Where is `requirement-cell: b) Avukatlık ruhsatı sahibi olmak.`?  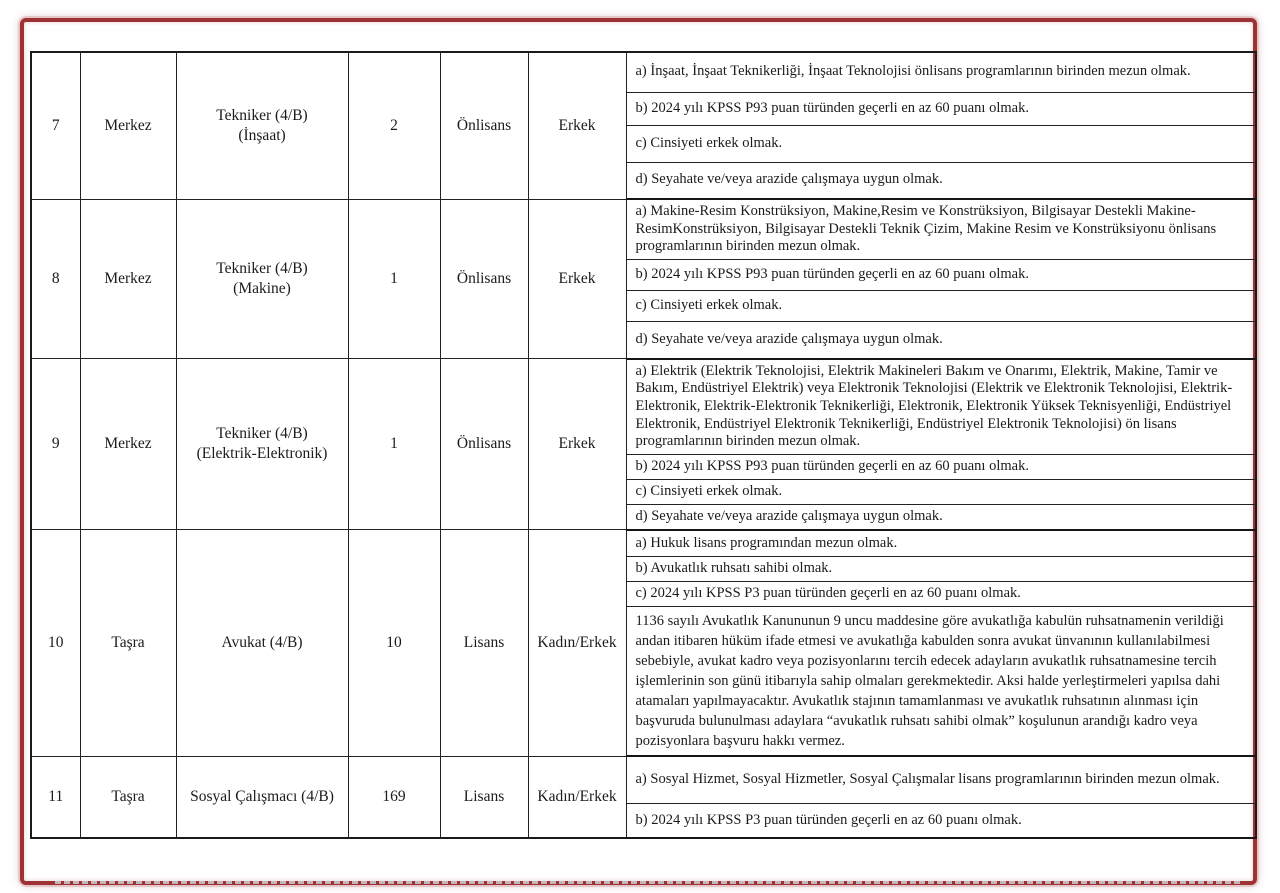
requirement-cell: b) Avukatlık ruhsatı sahibi olmak. is located at coordinates (941, 569).